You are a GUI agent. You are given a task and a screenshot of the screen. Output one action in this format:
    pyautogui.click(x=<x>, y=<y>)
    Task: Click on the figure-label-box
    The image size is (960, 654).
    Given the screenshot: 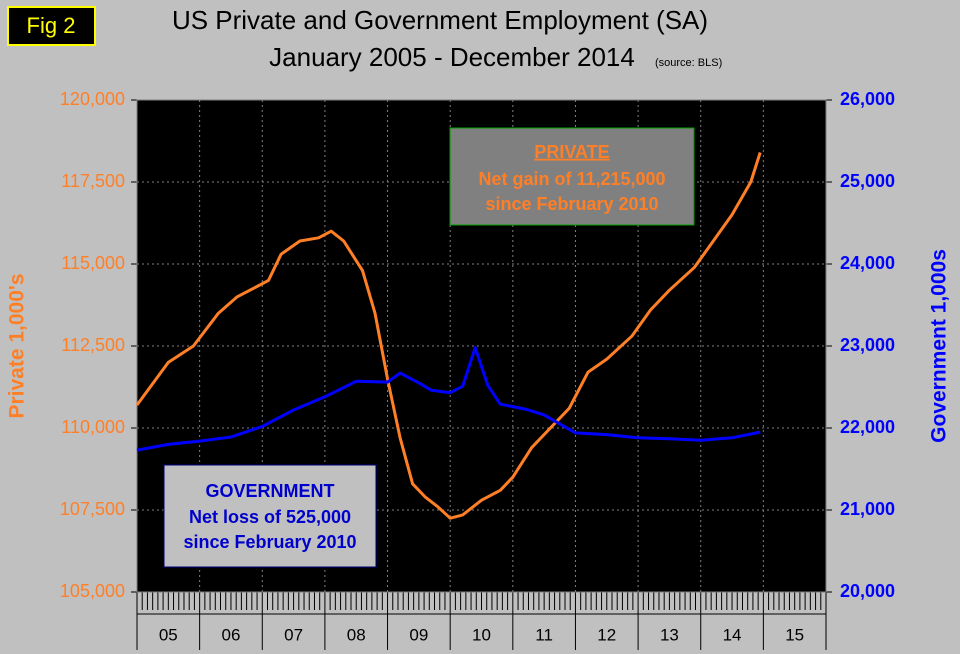 What is the action you would take?
    pyautogui.click(x=51, y=26)
    